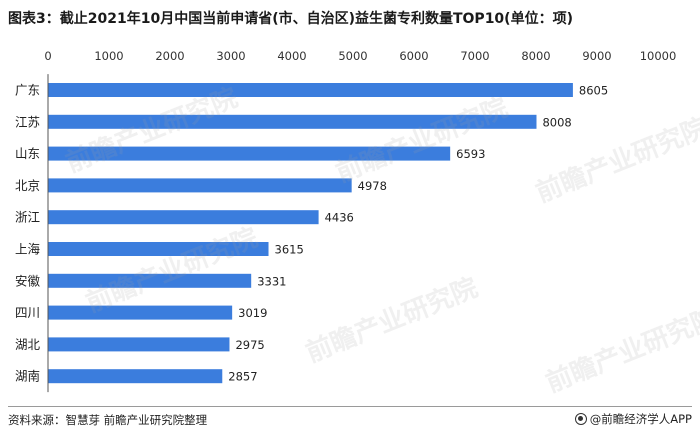 Image resolution: width=700 pixels, height=440 pixels. What do you see at coordinates (413, 56) in the screenshot?
I see `x-tick-label: 6000` at bounding box center [413, 56].